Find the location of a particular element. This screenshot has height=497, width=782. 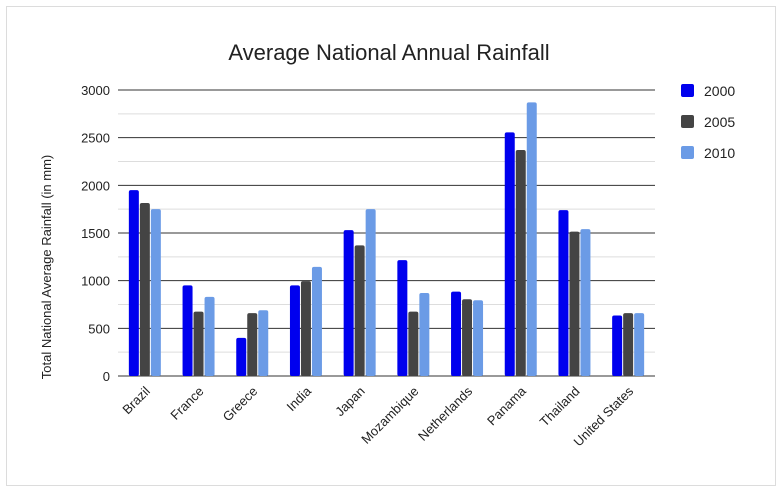

bar-2000-mozambique is located at coordinates (402, 318).